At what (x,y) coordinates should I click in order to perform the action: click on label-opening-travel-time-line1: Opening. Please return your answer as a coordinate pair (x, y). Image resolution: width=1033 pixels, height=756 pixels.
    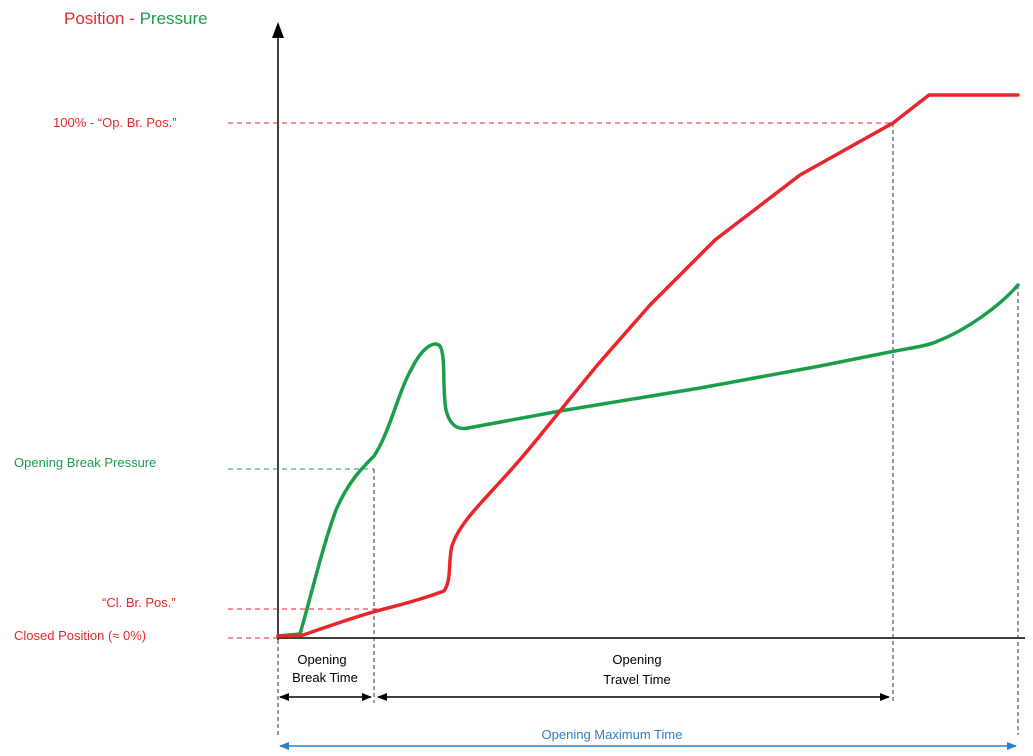
    Looking at the image, I should click on (636, 659).